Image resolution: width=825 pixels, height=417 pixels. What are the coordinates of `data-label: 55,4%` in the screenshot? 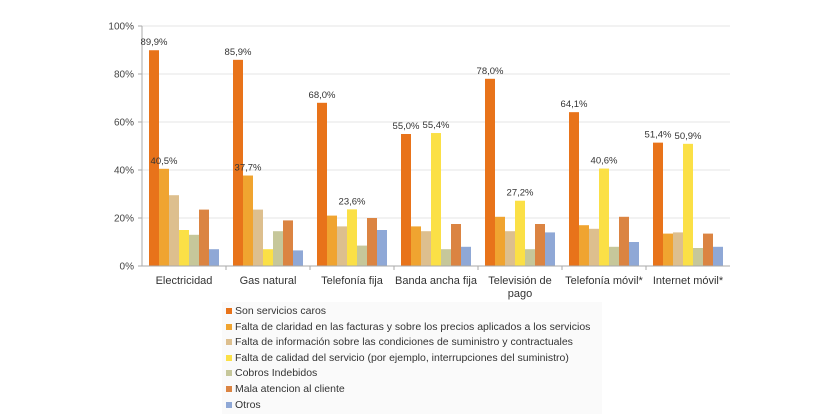 It's located at (436, 125).